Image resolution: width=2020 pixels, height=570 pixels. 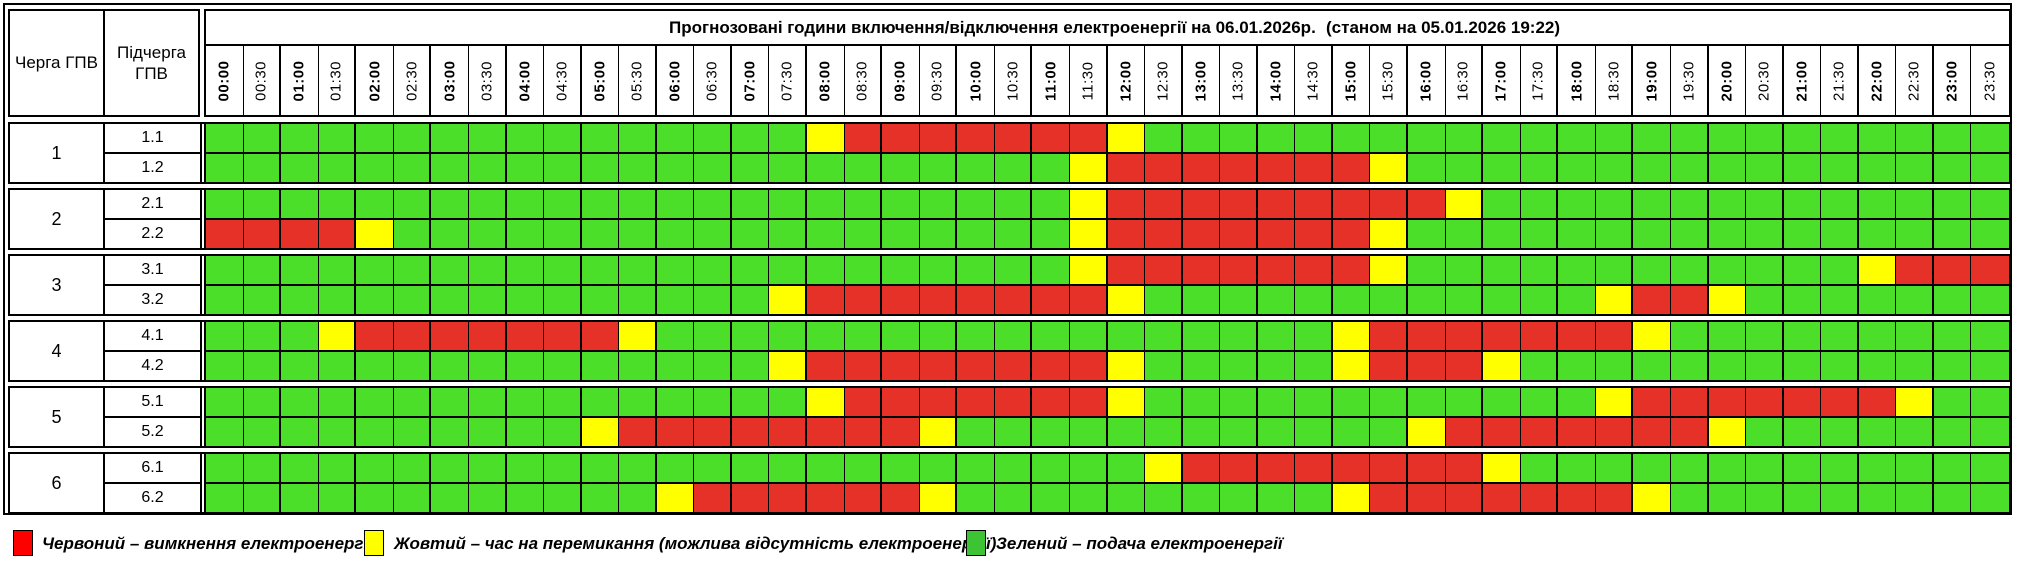 I want to click on slot-1.1-22:30, so click(x=1915, y=138).